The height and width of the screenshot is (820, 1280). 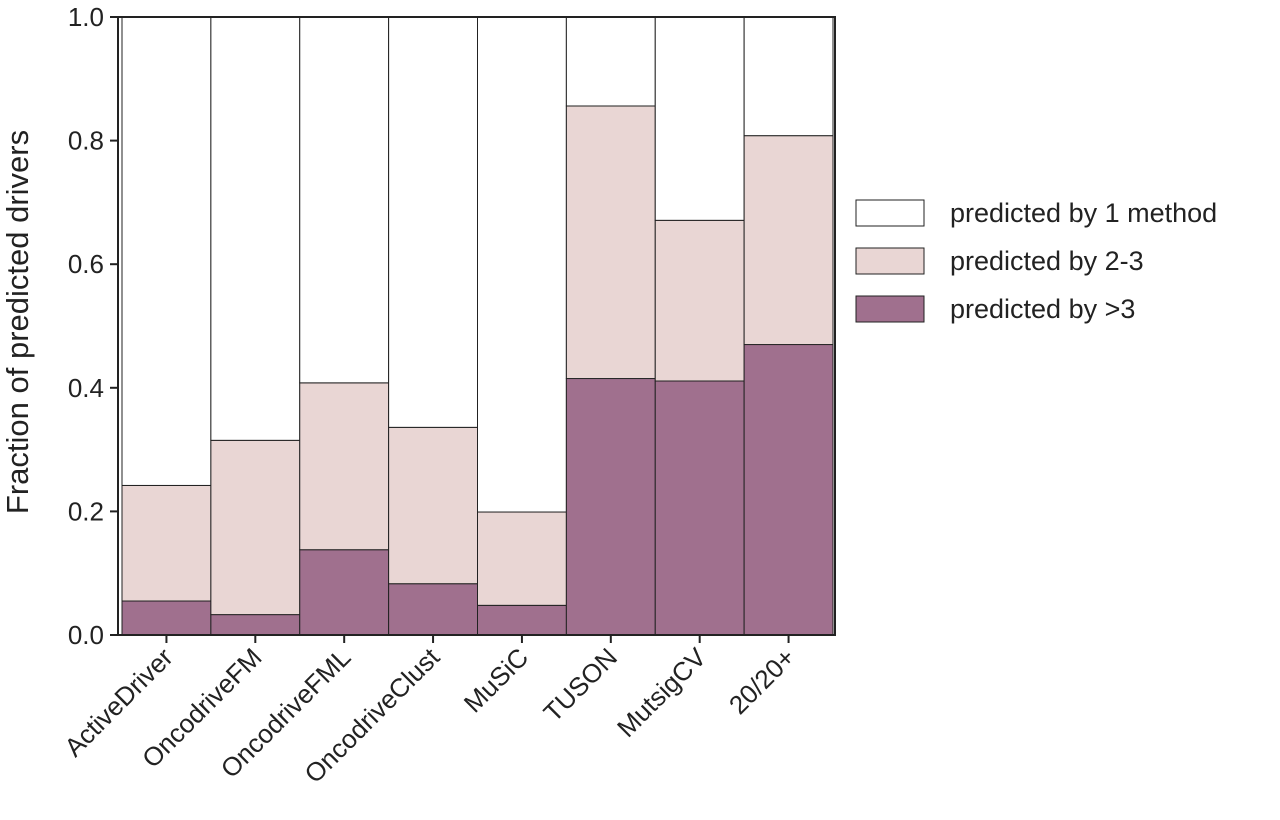 What do you see at coordinates (496, 680) in the screenshot?
I see `x-tick-label: MuSiC` at bounding box center [496, 680].